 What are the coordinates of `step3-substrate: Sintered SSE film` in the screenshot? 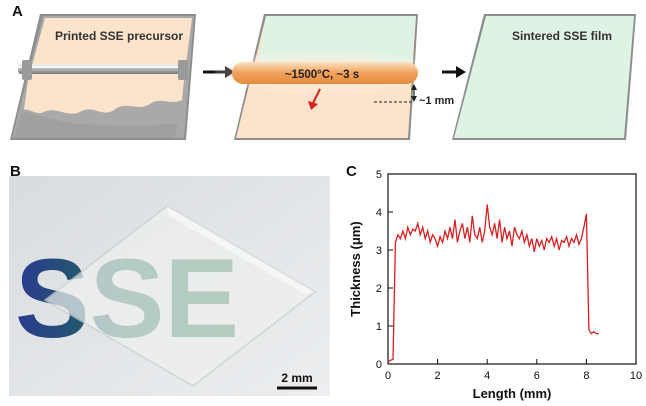 It's located at (544, 77).